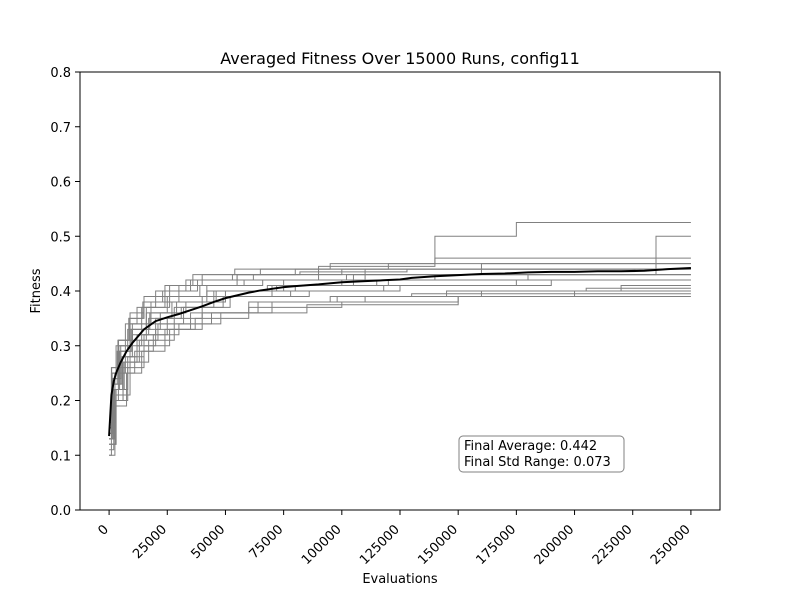 This screenshot has height=605, width=800. What do you see at coordinates (60, 511) in the screenshot?
I see `y-tick-label: 0.0` at bounding box center [60, 511].